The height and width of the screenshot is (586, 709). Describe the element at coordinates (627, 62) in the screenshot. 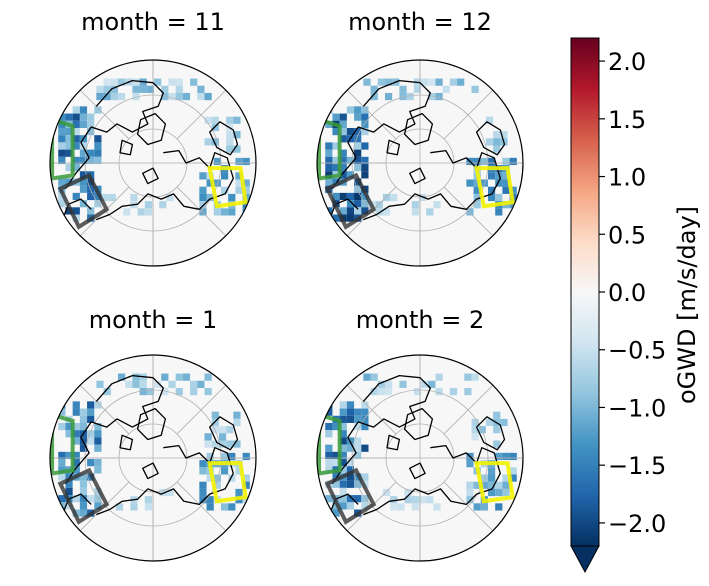

I see `colorbar-tick-label: 2.0` at that location.